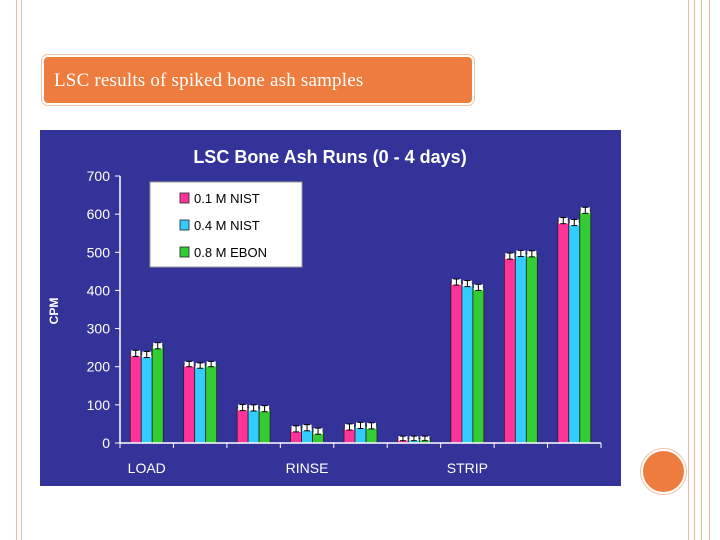  I want to click on y-tick-label: 0, so click(106, 443).